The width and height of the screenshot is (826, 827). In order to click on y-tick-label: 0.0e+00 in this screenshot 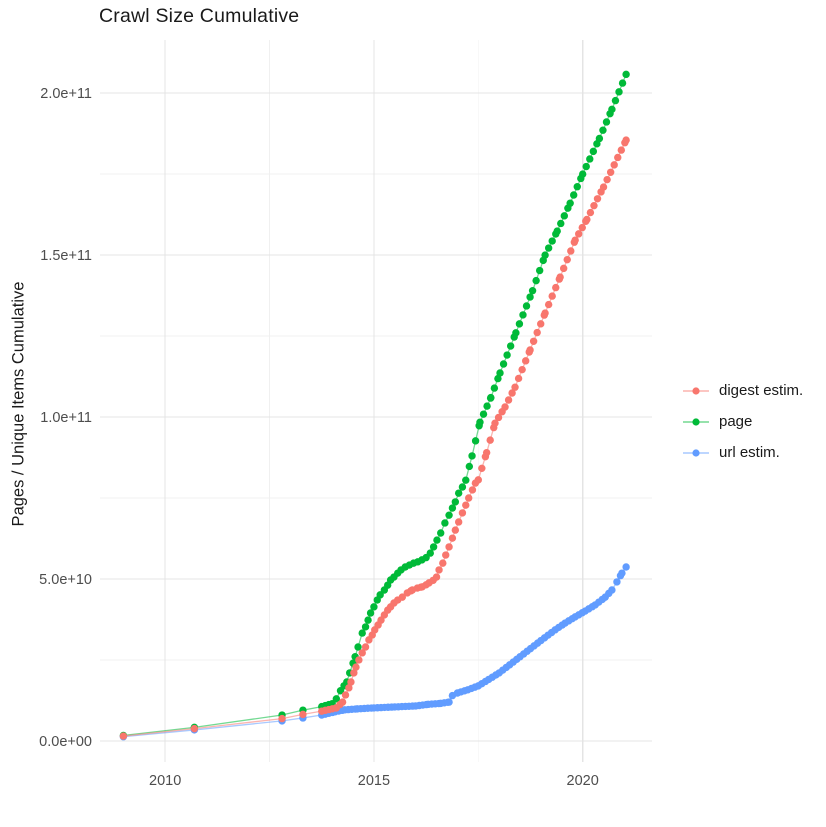, I will do `click(65, 742)`.